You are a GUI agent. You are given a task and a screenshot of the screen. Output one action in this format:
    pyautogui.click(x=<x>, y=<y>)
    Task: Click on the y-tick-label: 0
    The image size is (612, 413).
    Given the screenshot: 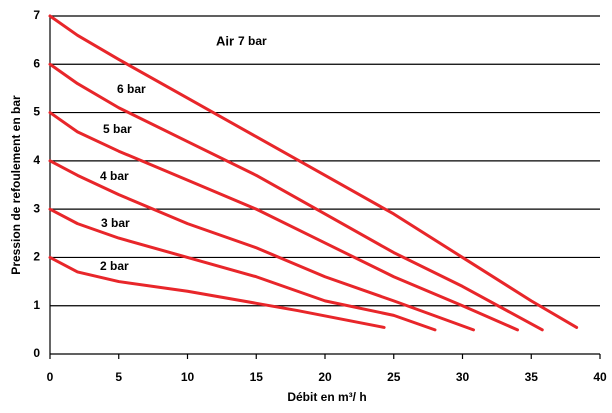 What is the action you would take?
    pyautogui.click(x=36, y=353)
    